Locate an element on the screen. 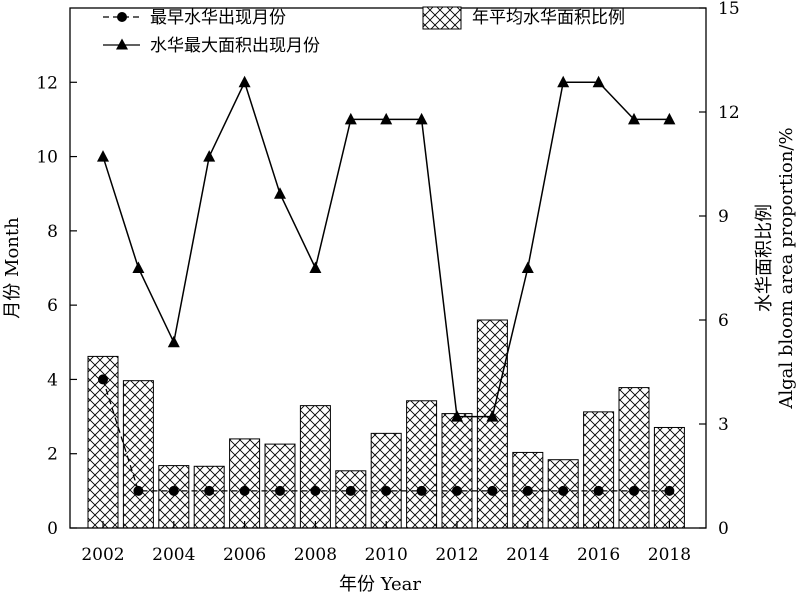 This screenshot has height=598, width=800. y-left-tick-label: 12 is located at coordinates (47, 83).